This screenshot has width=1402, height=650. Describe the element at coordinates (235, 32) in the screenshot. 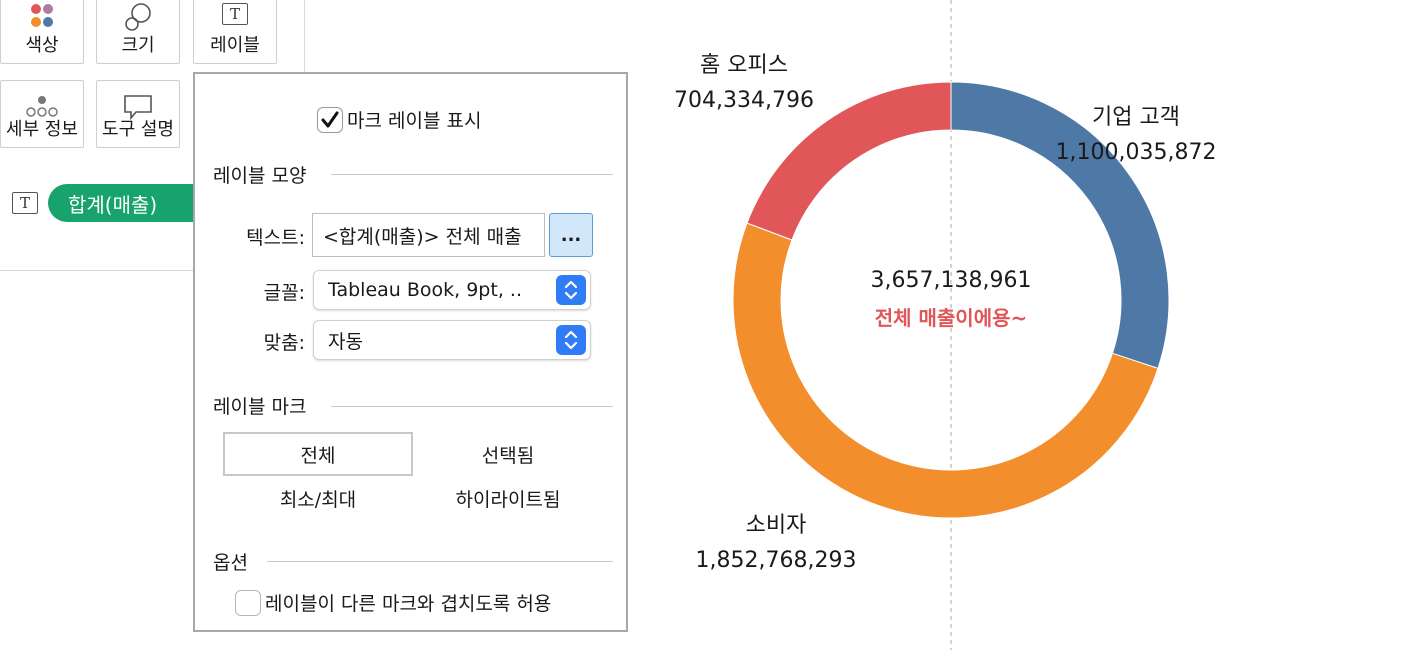

I see `label-button: T 레이블` at that location.